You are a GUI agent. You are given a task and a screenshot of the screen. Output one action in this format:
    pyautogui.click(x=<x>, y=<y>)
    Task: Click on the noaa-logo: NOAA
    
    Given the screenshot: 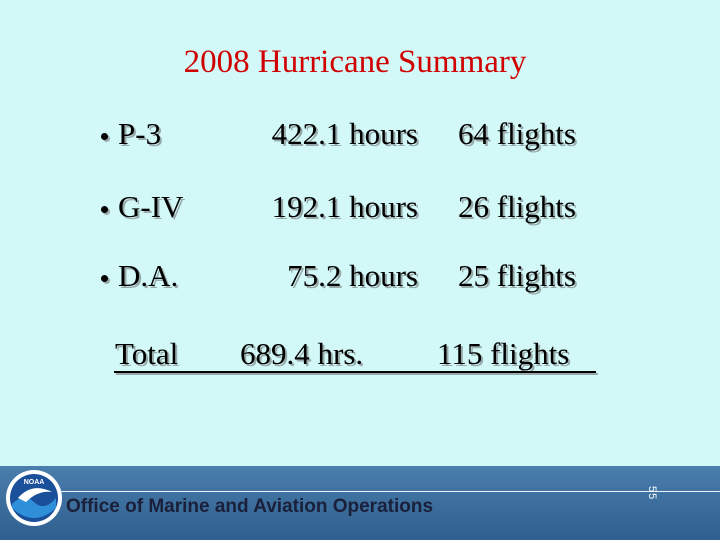 What is the action you would take?
    pyautogui.click(x=34, y=498)
    